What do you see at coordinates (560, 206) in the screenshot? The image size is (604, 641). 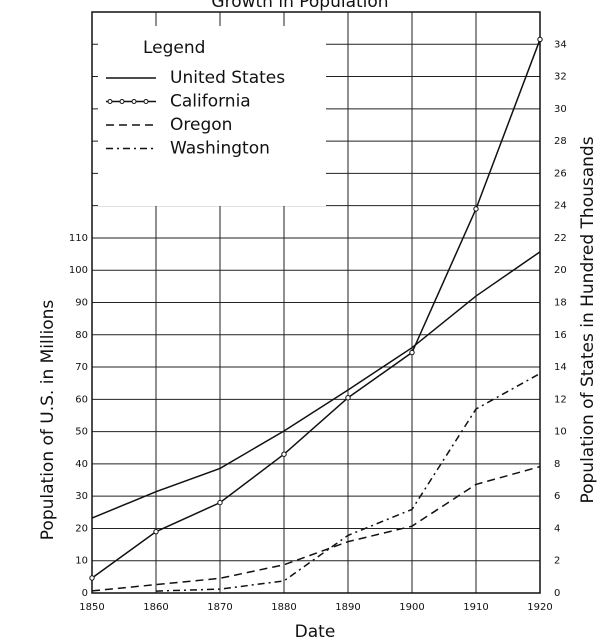 I see `y2-tick-label: 24` at bounding box center [560, 206].